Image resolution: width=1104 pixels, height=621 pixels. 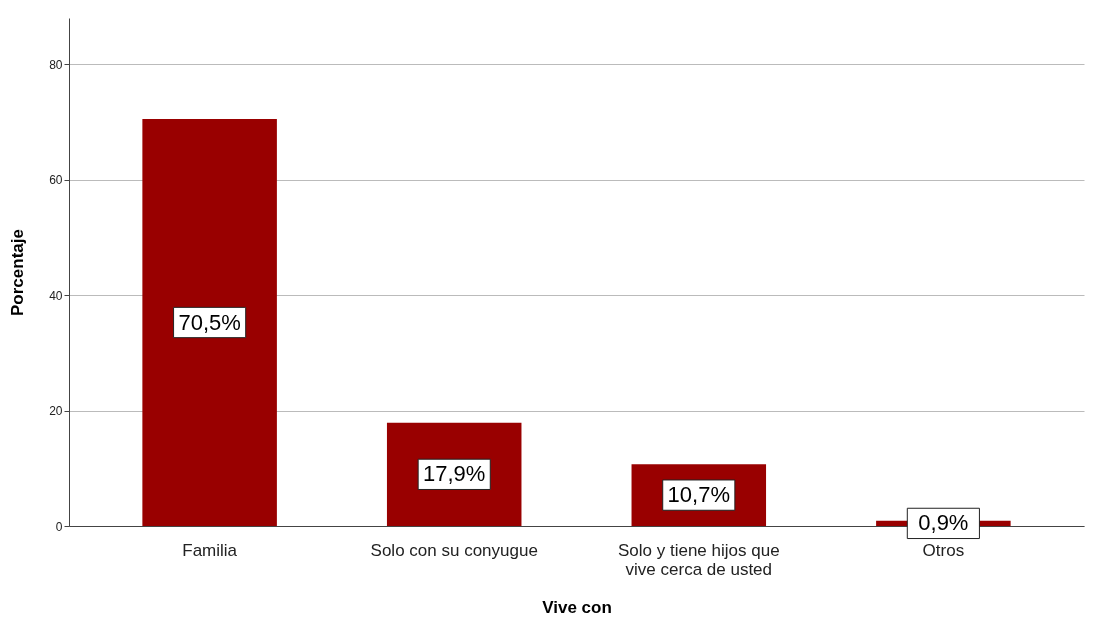 I want to click on x-axis-title: Vive con, so click(x=577, y=607).